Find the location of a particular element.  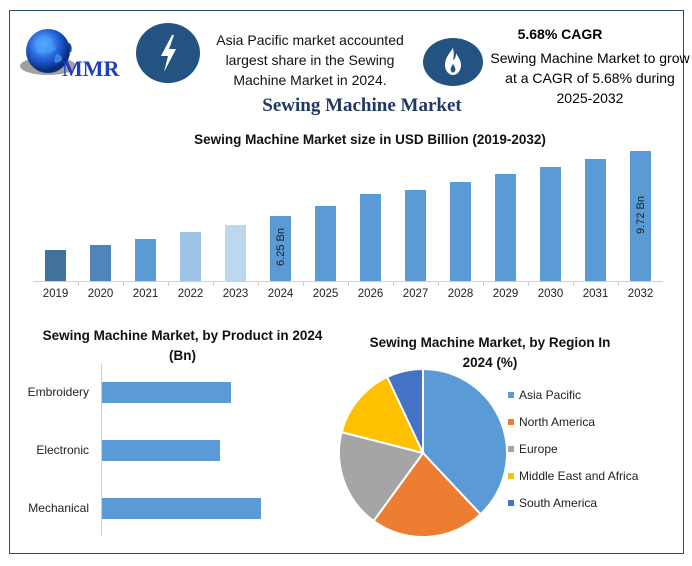

x-tick-label: 2021 is located at coordinates (145, 294).